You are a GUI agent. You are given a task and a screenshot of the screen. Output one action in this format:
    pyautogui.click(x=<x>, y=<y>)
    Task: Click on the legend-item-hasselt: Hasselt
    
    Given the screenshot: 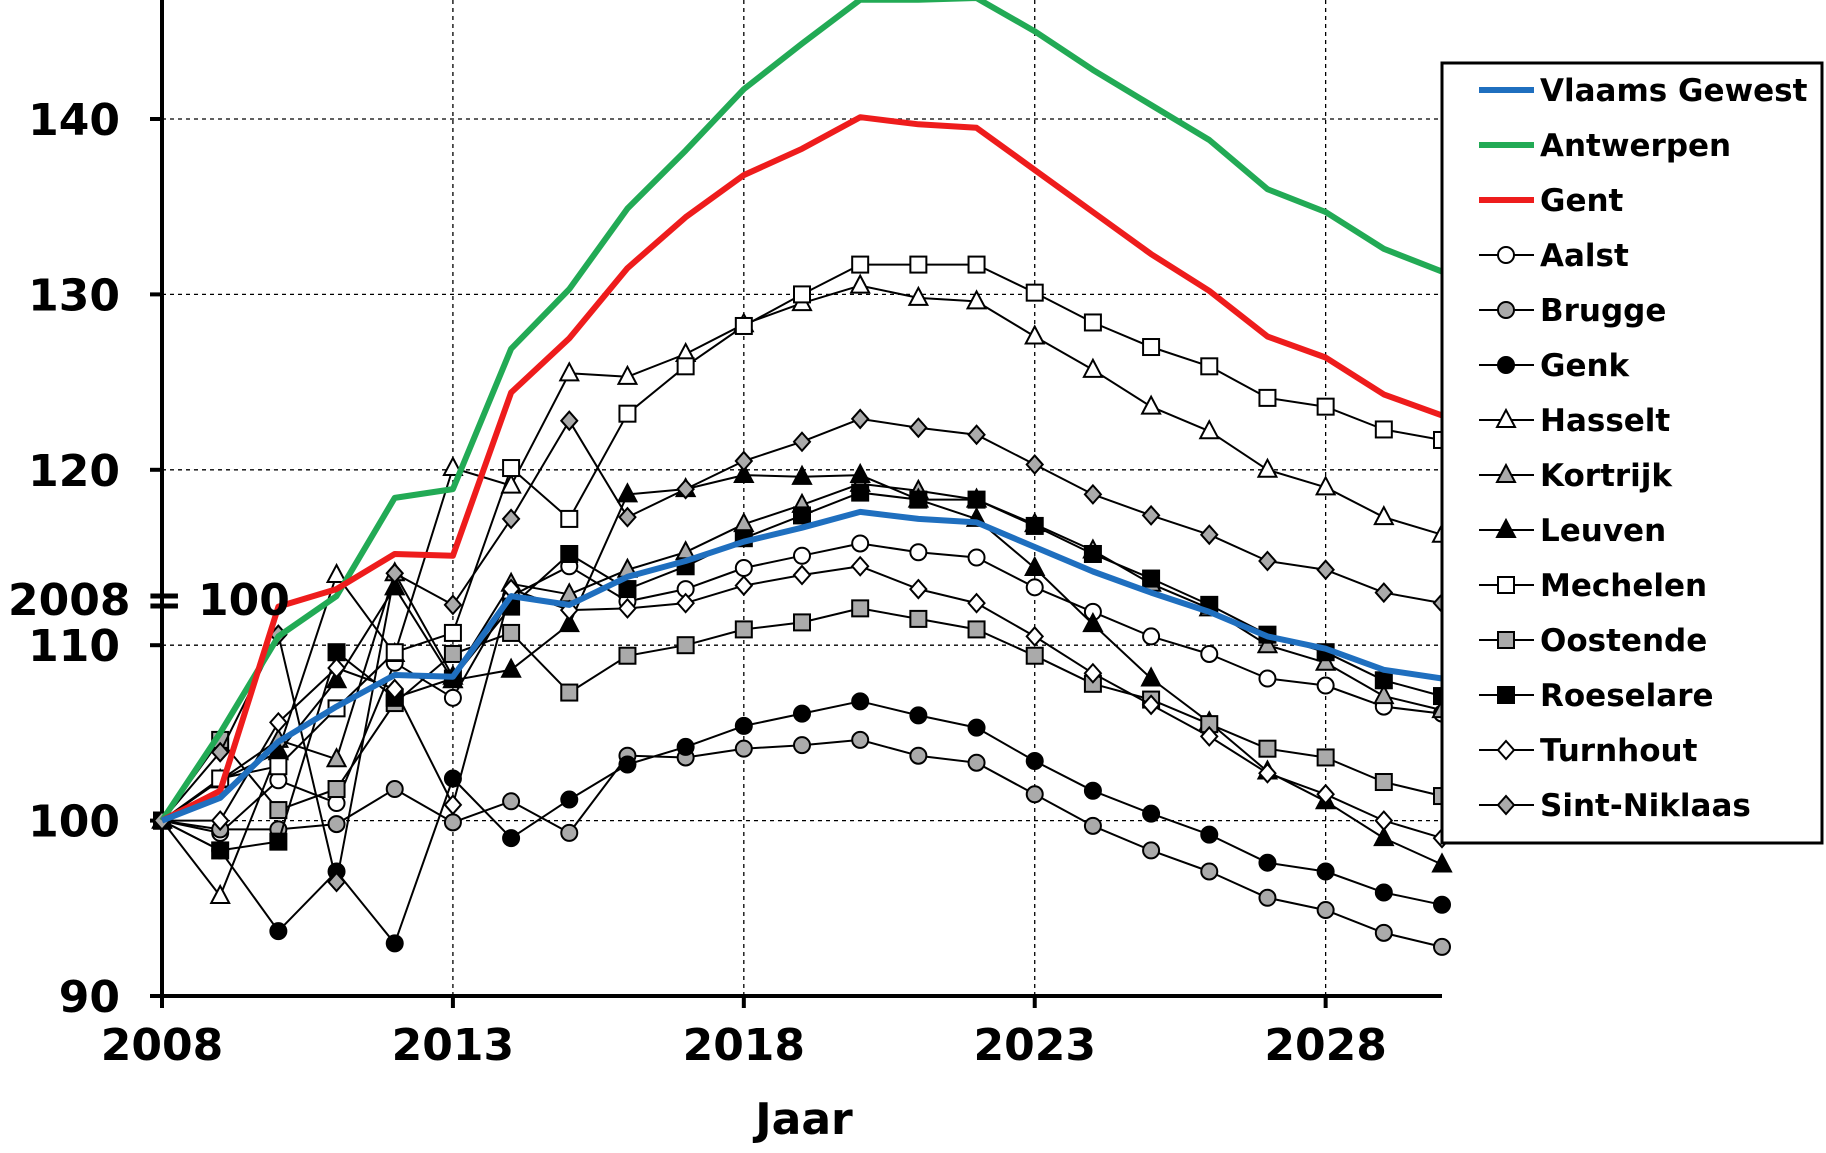 What is the action you would take?
    pyautogui.click(x=1574, y=421)
    